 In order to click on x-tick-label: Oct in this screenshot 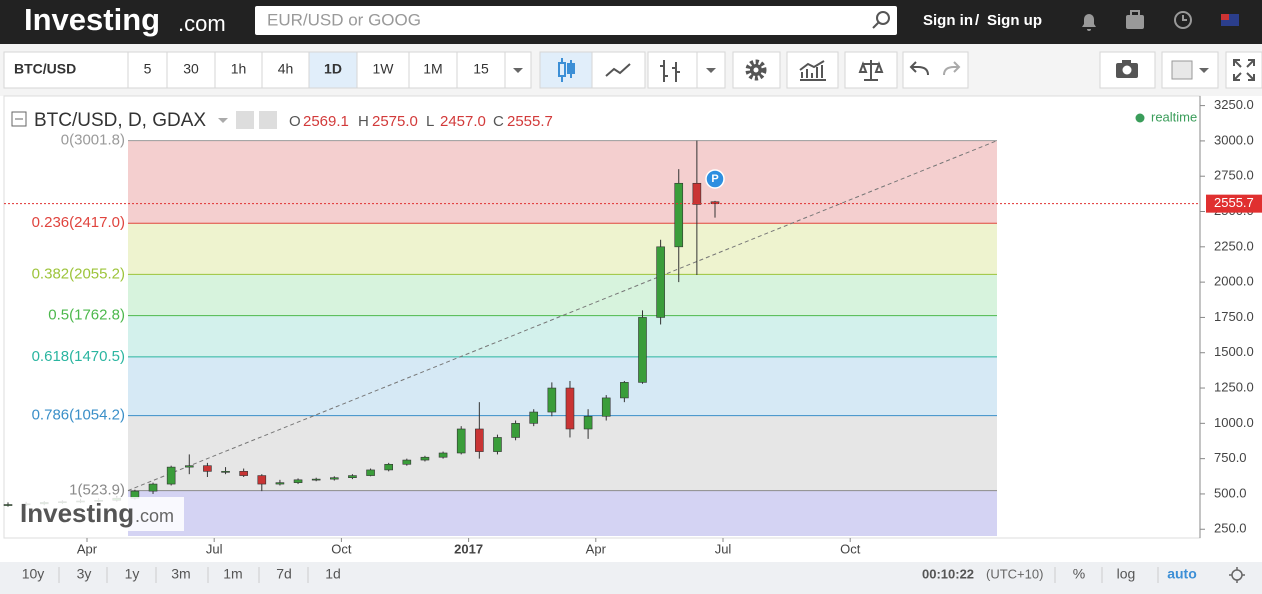, I will do `click(850, 548)`.